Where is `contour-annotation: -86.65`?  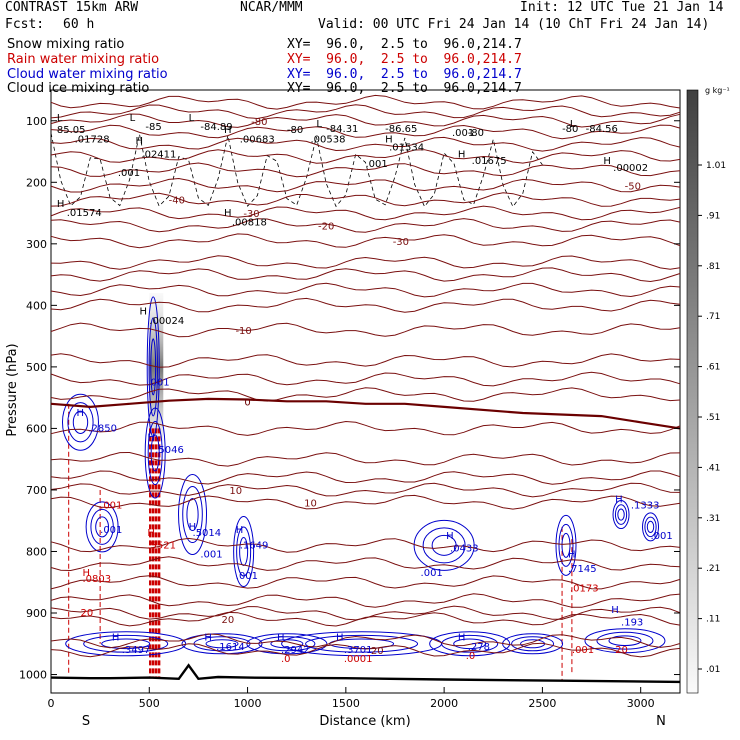
contour-annotation: -86.65 is located at coordinates (401, 129).